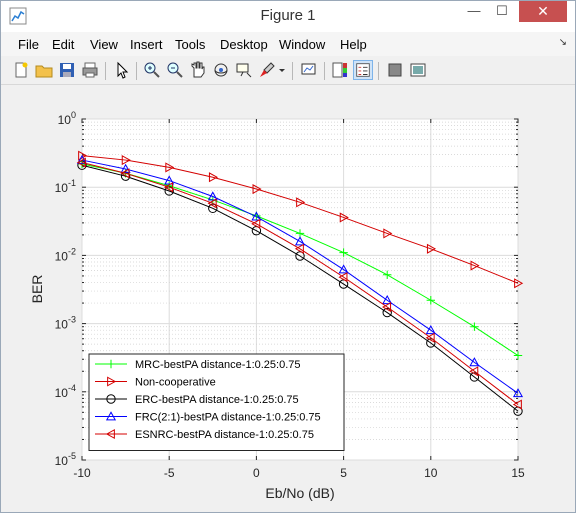  Describe the element at coordinates (562, 42) in the screenshot. I see `dock-figure-icon: ↘` at that location.